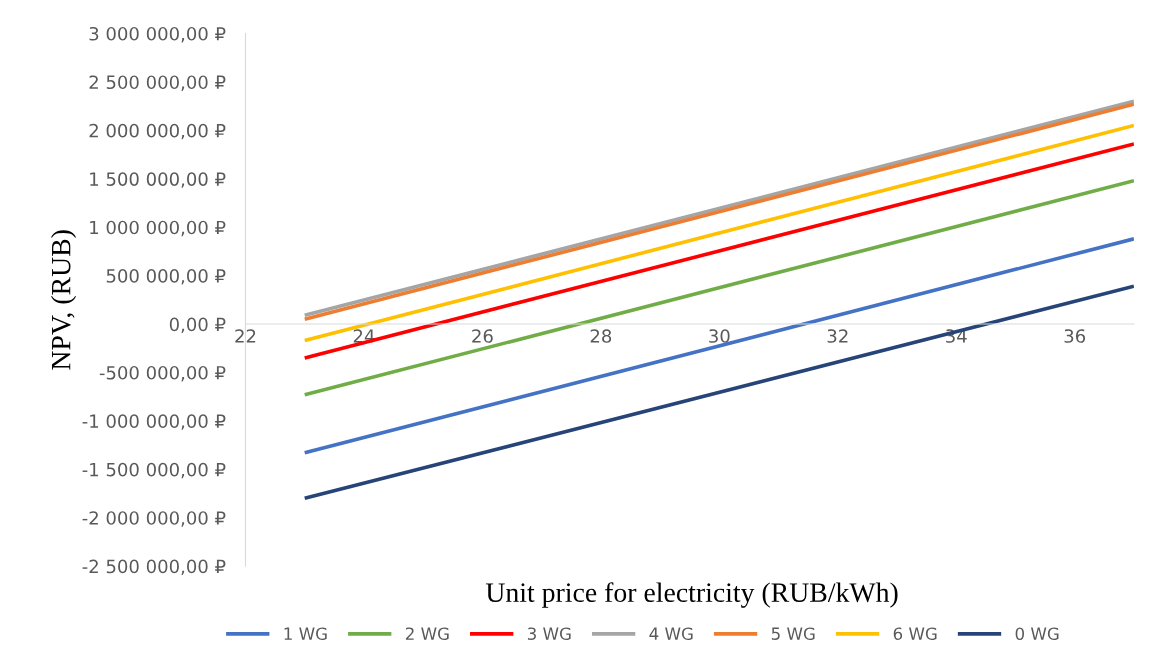  What do you see at coordinates (158, 228) in the screenshot?
I see `y-tick-label: 1 000 000,00 ₽` at bounding box center [158, 228].